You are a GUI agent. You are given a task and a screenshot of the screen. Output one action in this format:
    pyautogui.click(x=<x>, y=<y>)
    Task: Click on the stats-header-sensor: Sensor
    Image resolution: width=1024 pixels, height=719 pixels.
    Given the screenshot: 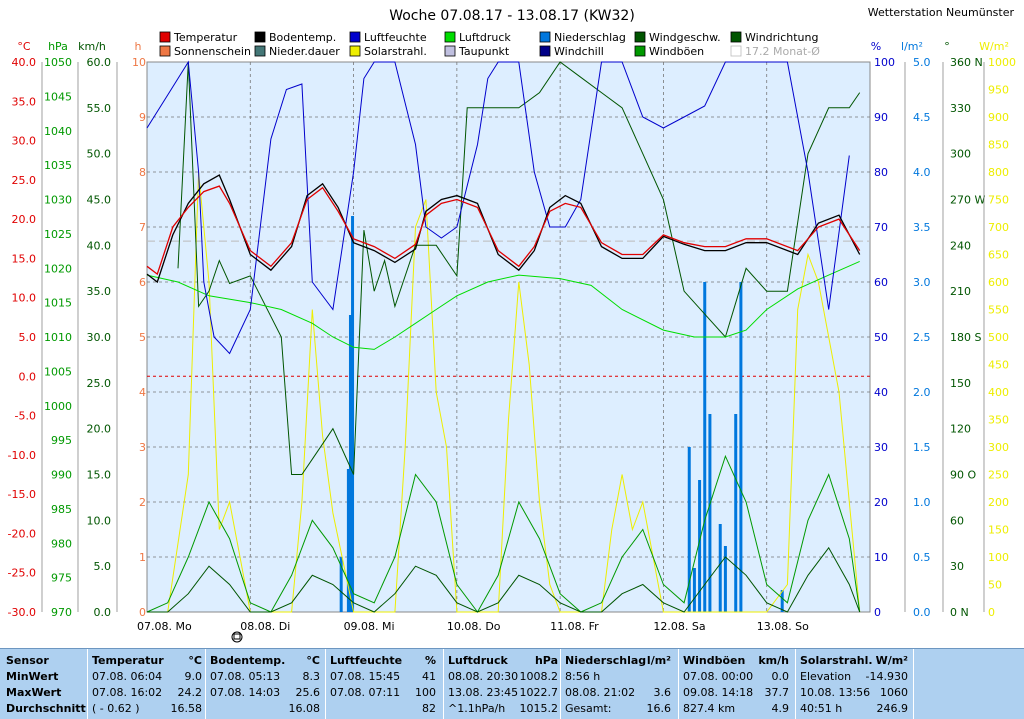 What is the action you would take?
    pyautogui.click(x=27, y=660)
    